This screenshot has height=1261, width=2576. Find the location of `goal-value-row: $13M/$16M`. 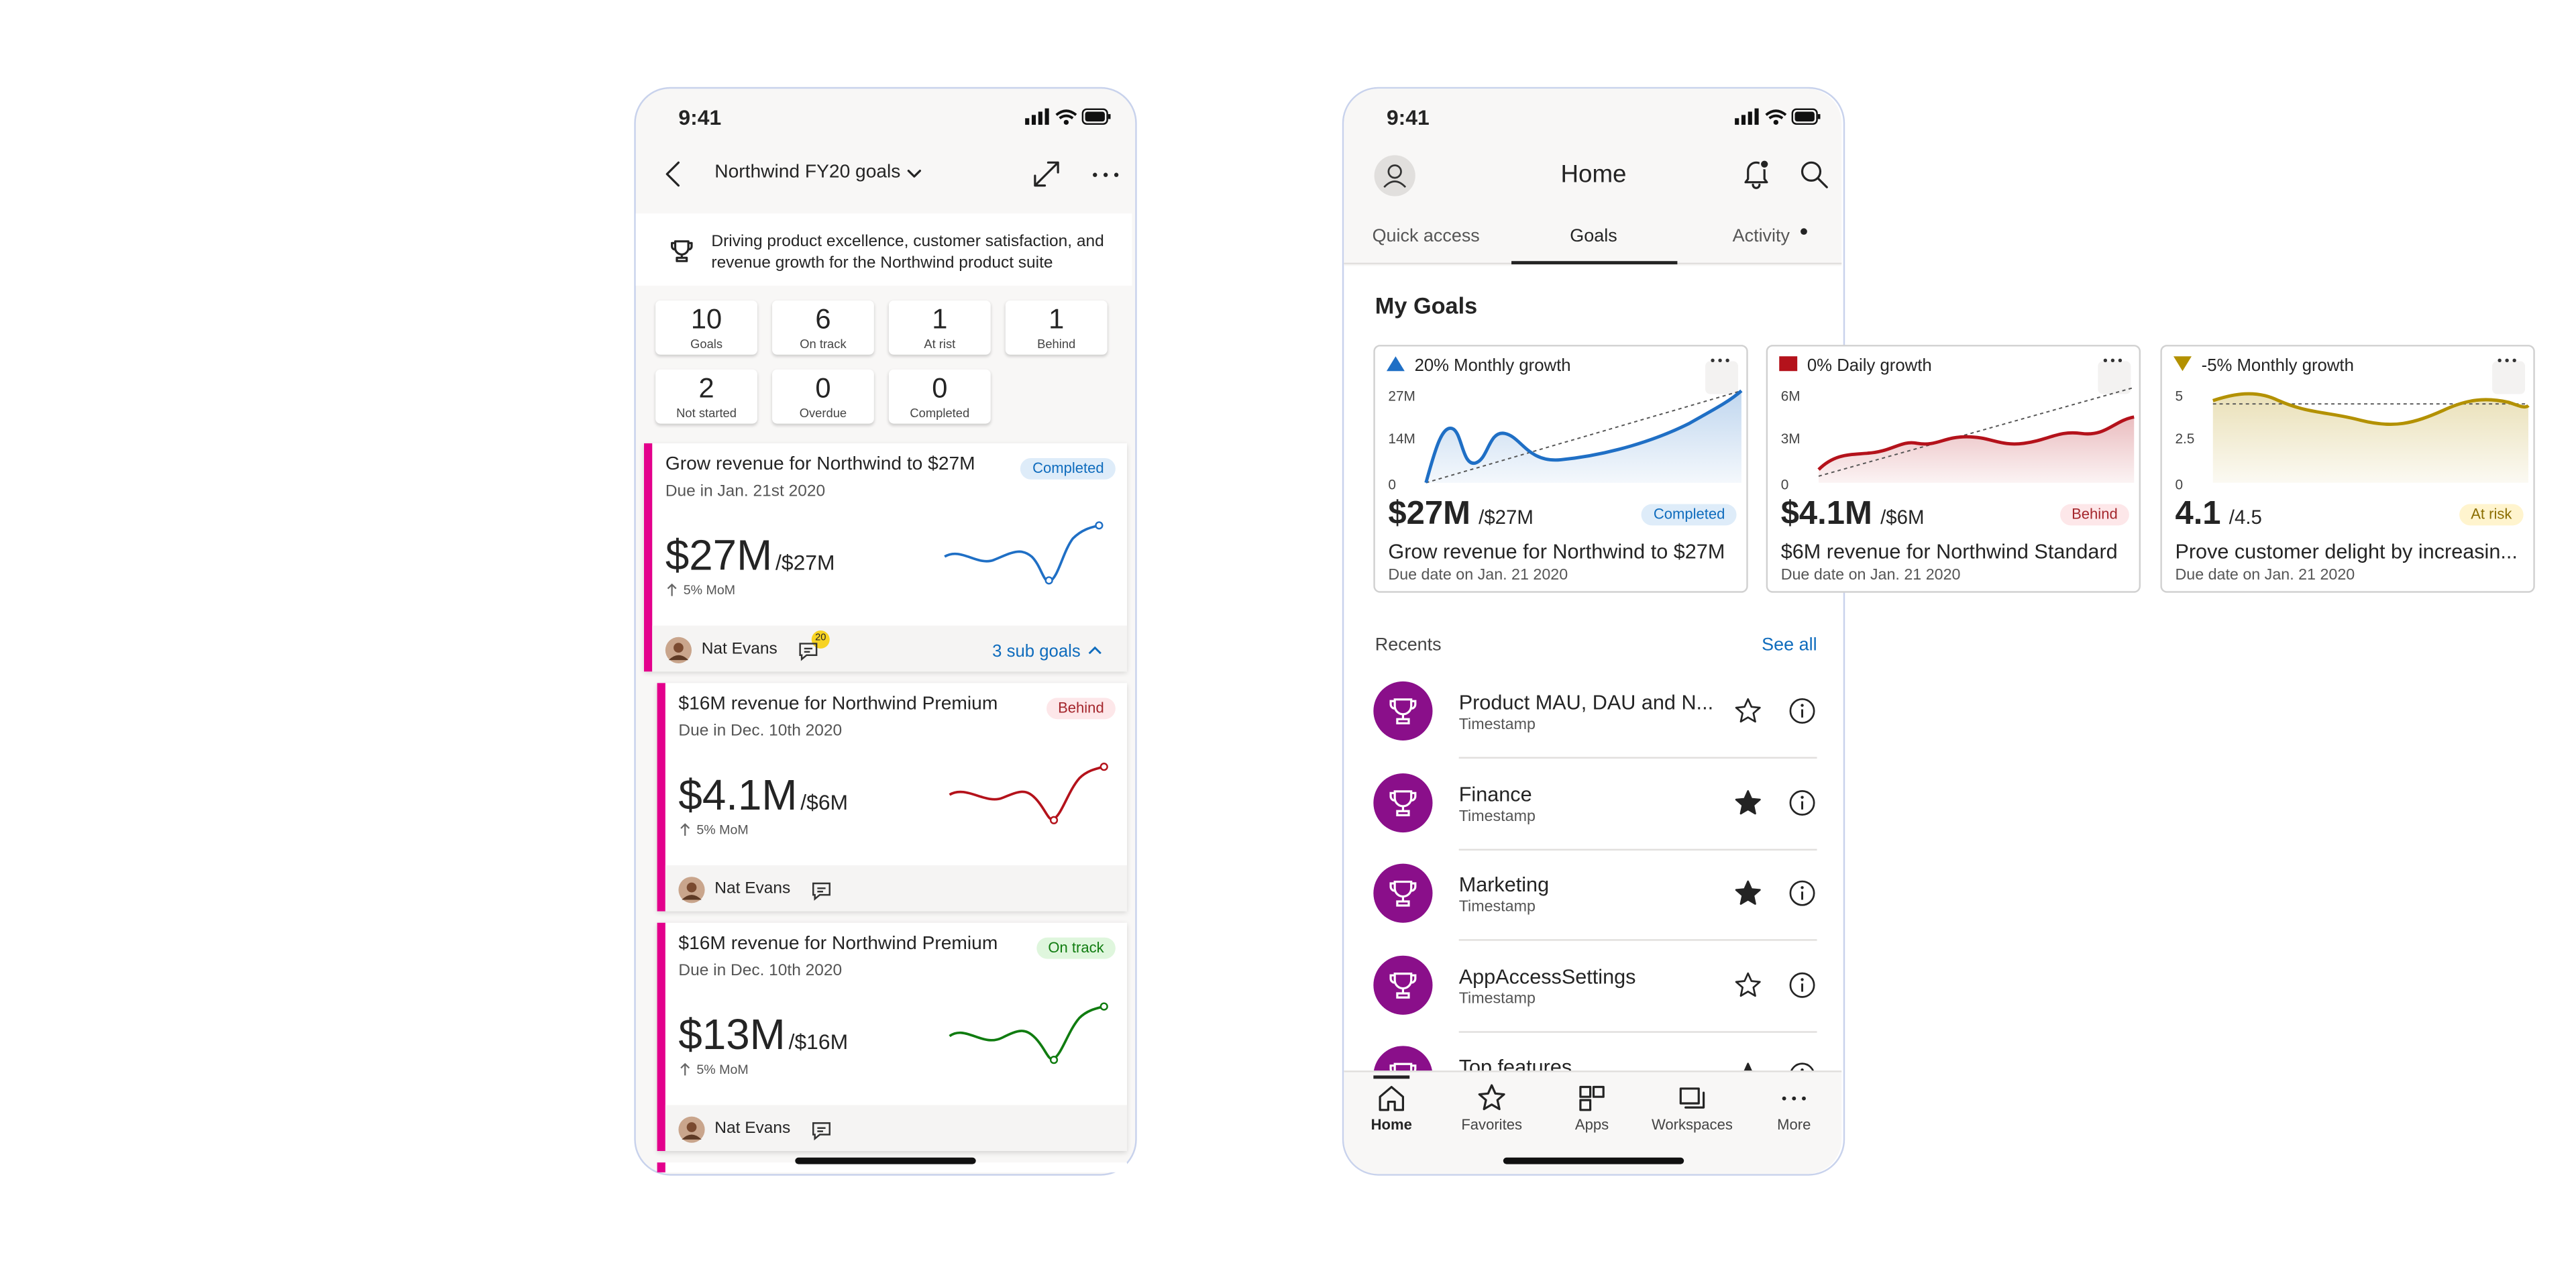

goal-value-row: $13M/$16M is located at coordinates (763, 1034).